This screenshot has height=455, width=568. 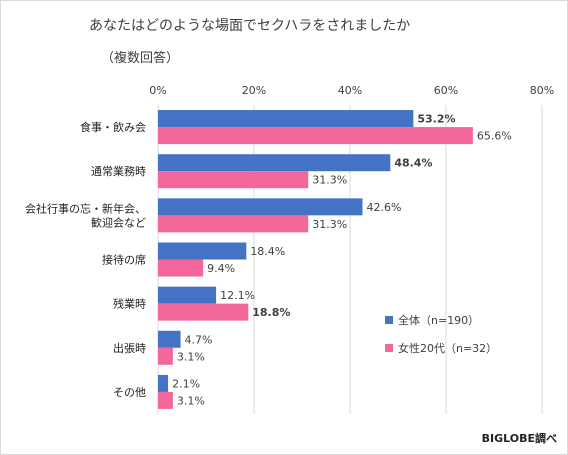 I want to click on data-label: 9.4%, so click(x=221, y=268).